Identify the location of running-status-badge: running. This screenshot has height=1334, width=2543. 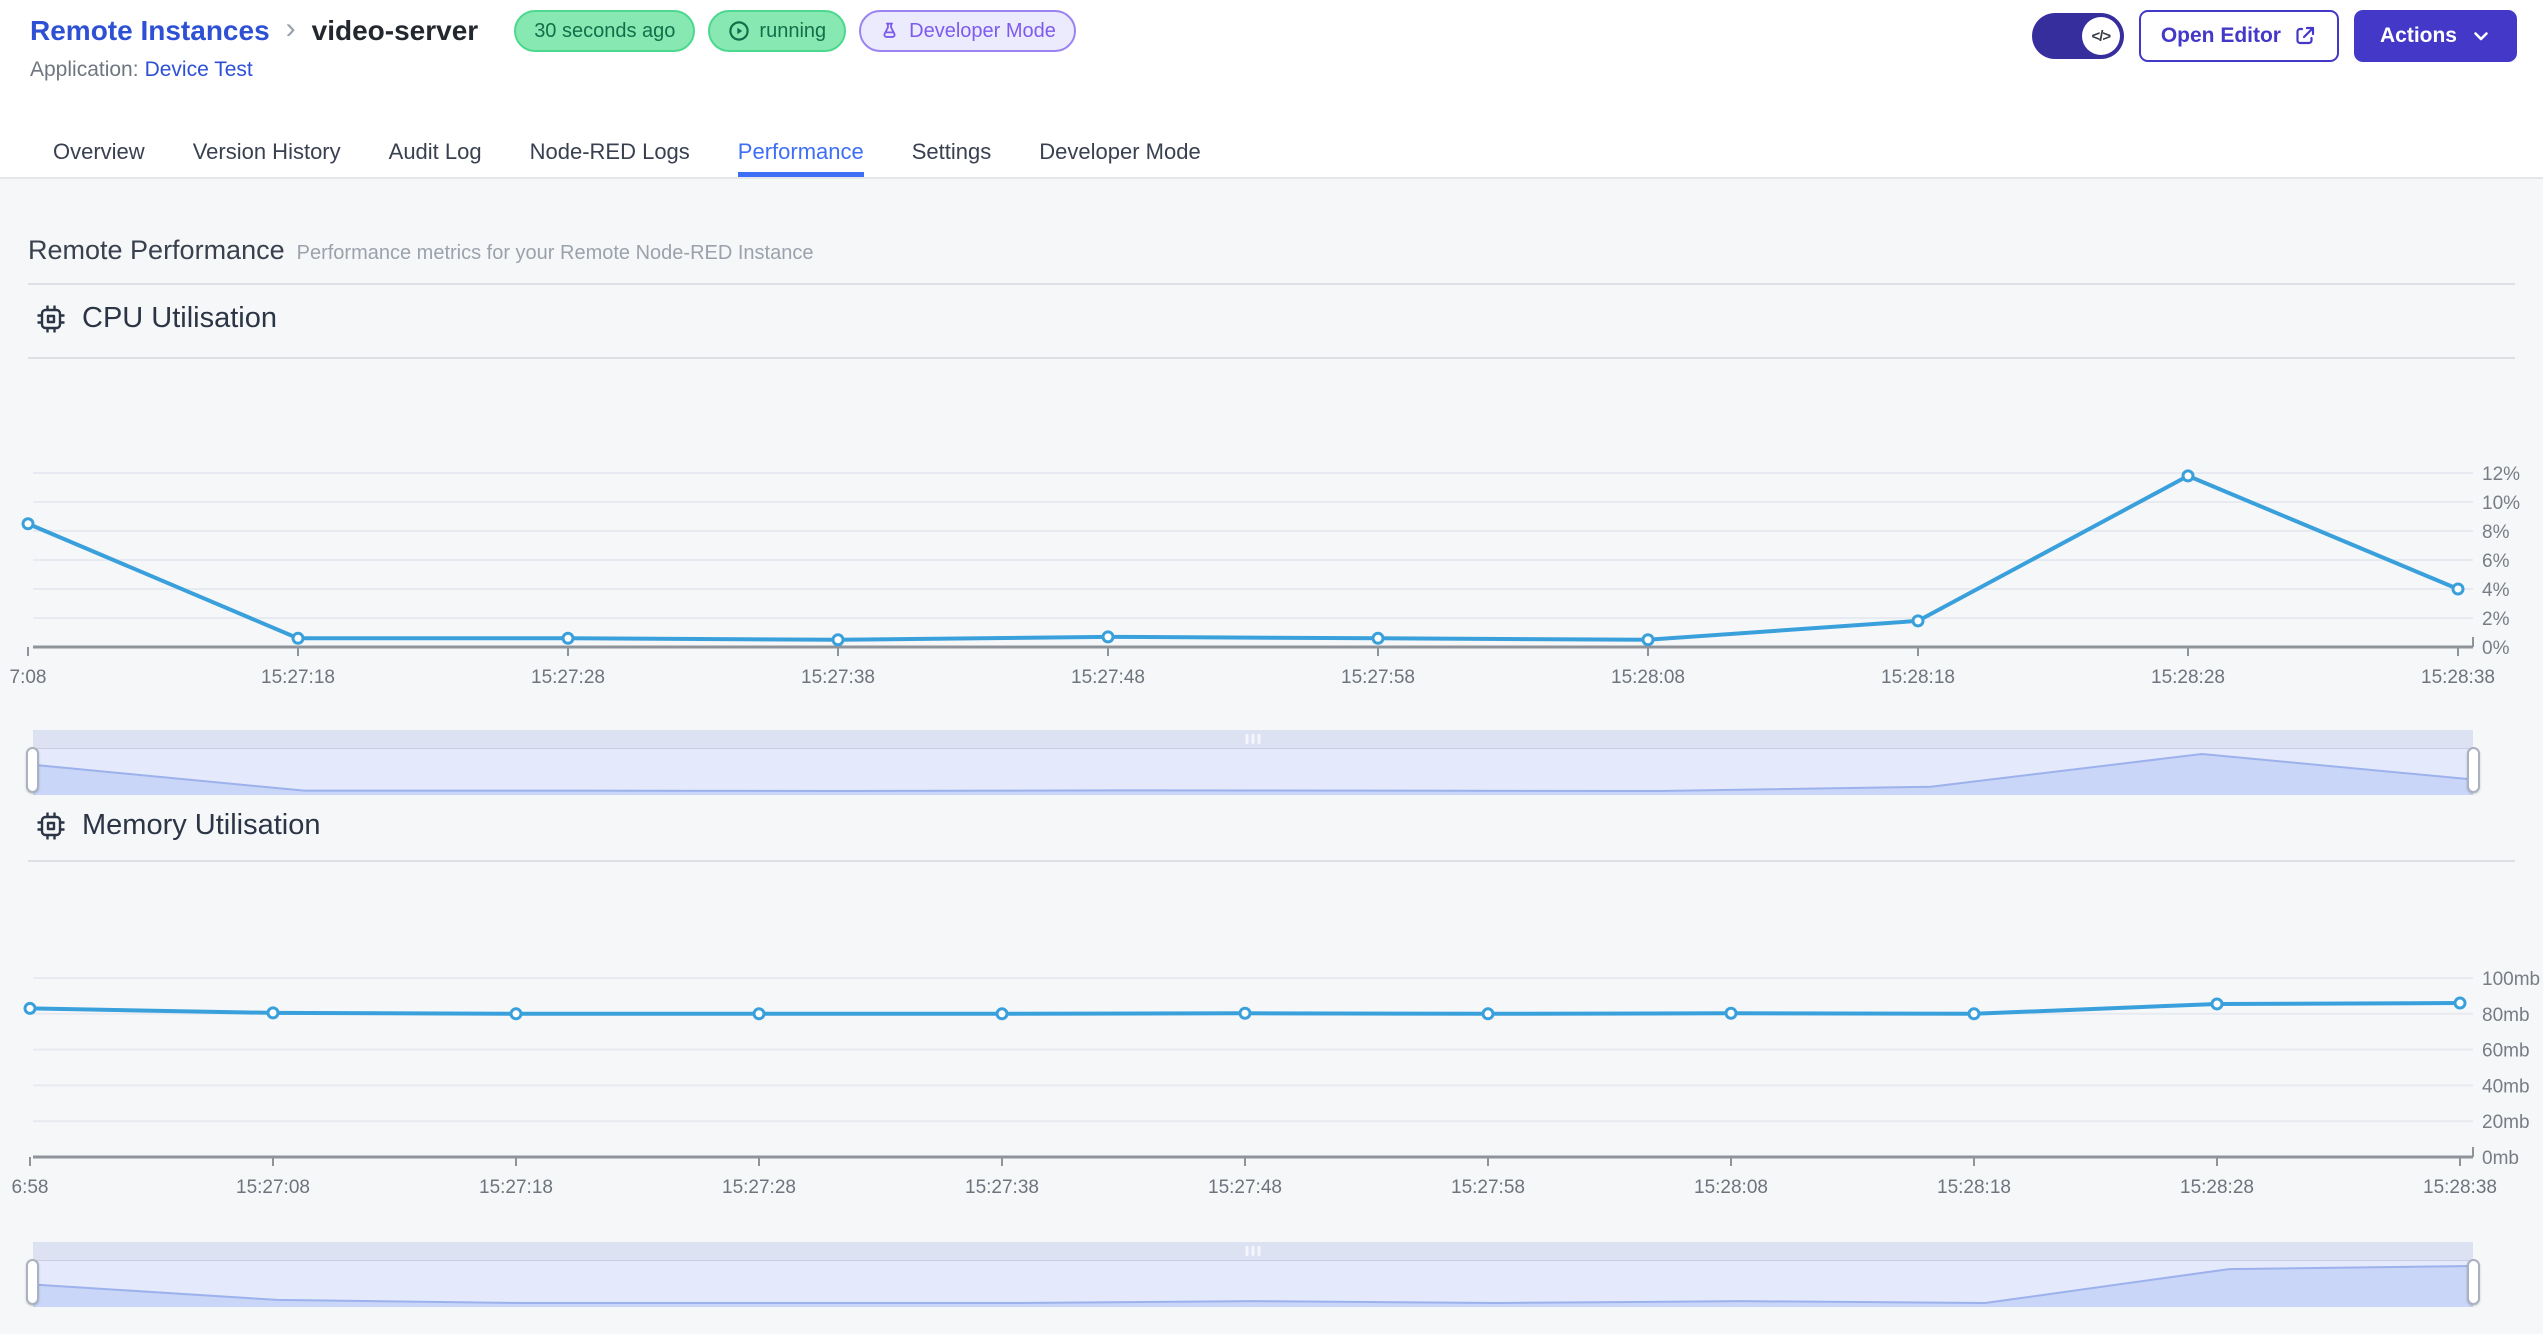
(777, 31).